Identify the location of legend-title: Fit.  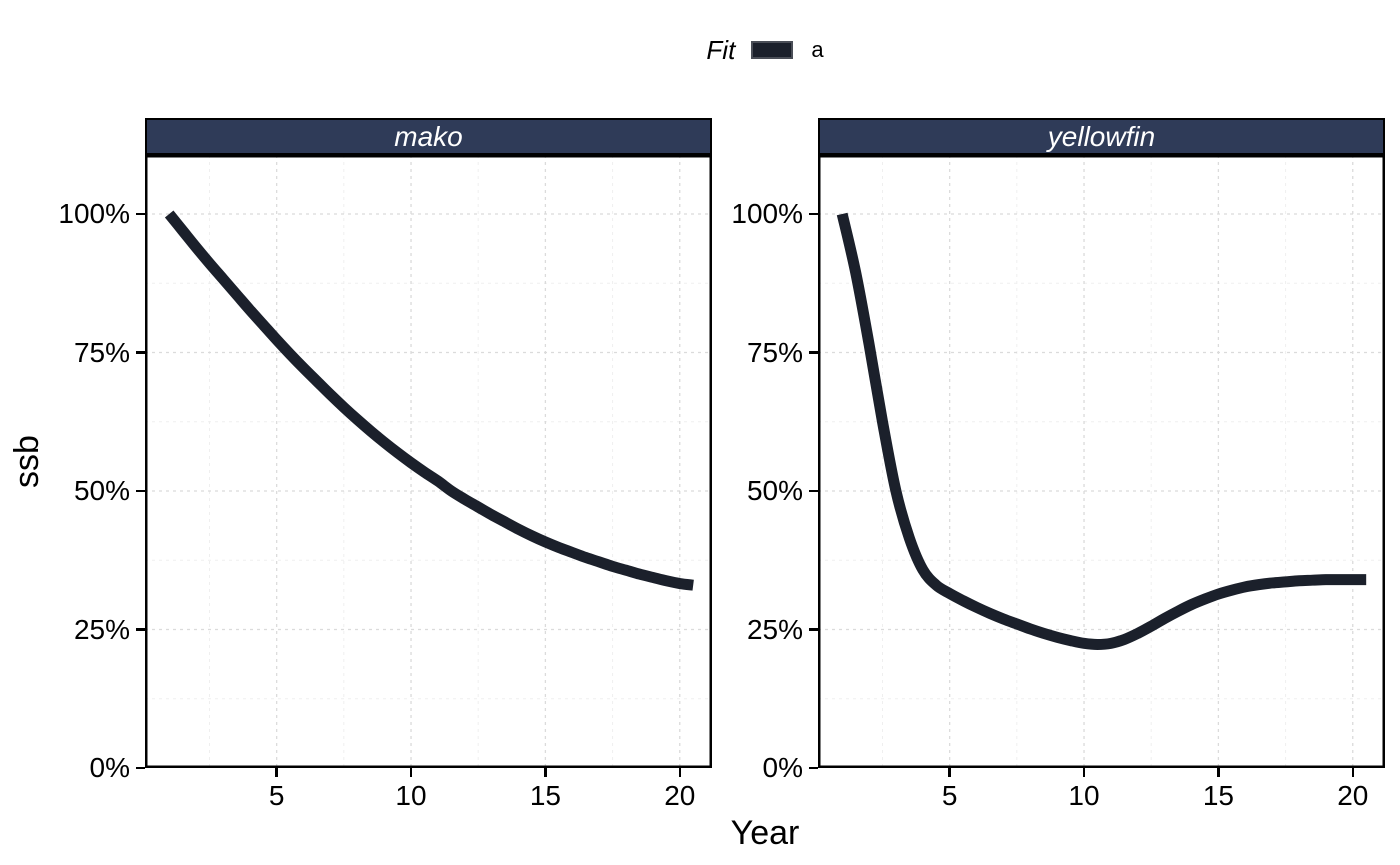
(721, 49).